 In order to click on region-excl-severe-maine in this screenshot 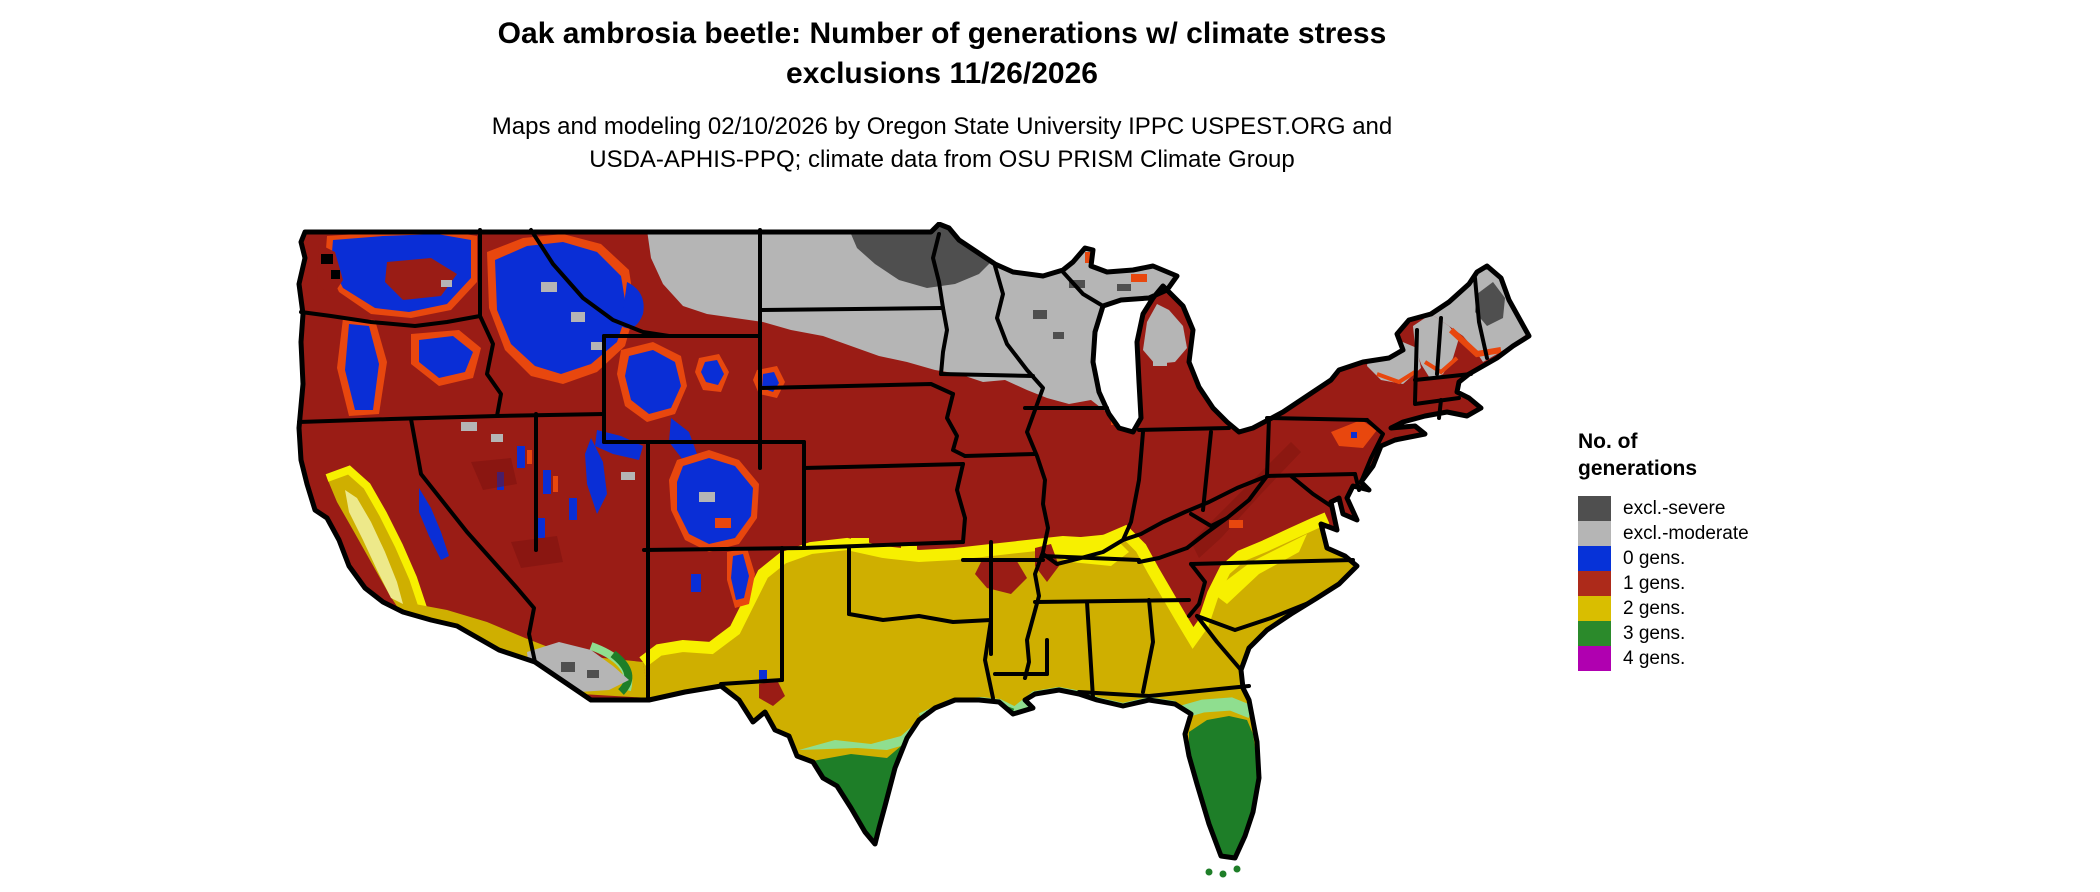, I will do `click(1490, 304)`.